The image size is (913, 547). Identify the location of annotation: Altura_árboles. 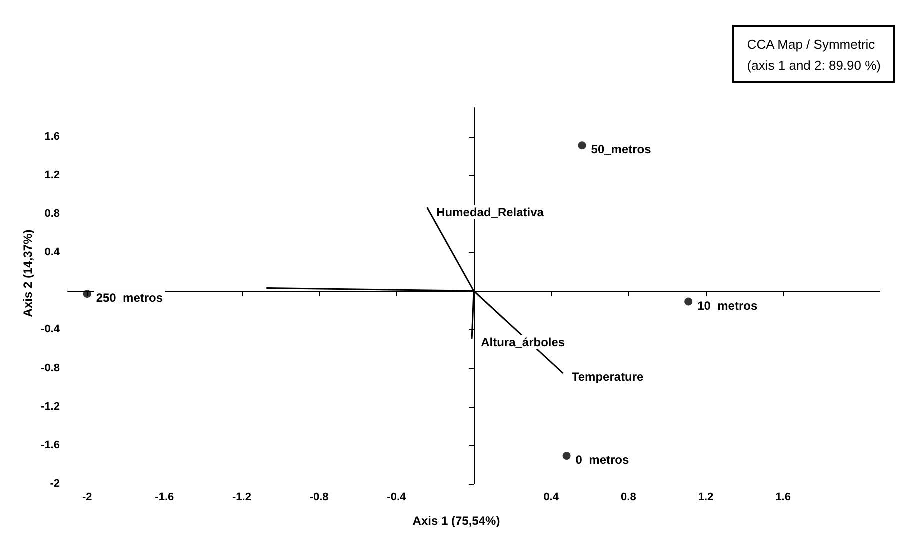
(523, 342).